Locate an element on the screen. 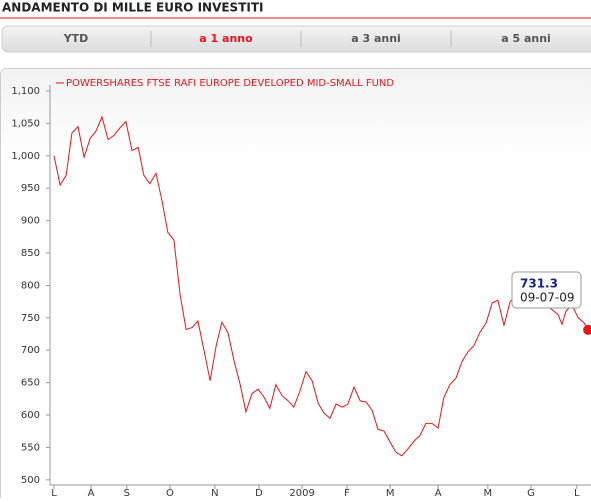 This screenshot has height=502, width=591. tooltip-date: 09-07-09 is located at coordinates (547, 298).